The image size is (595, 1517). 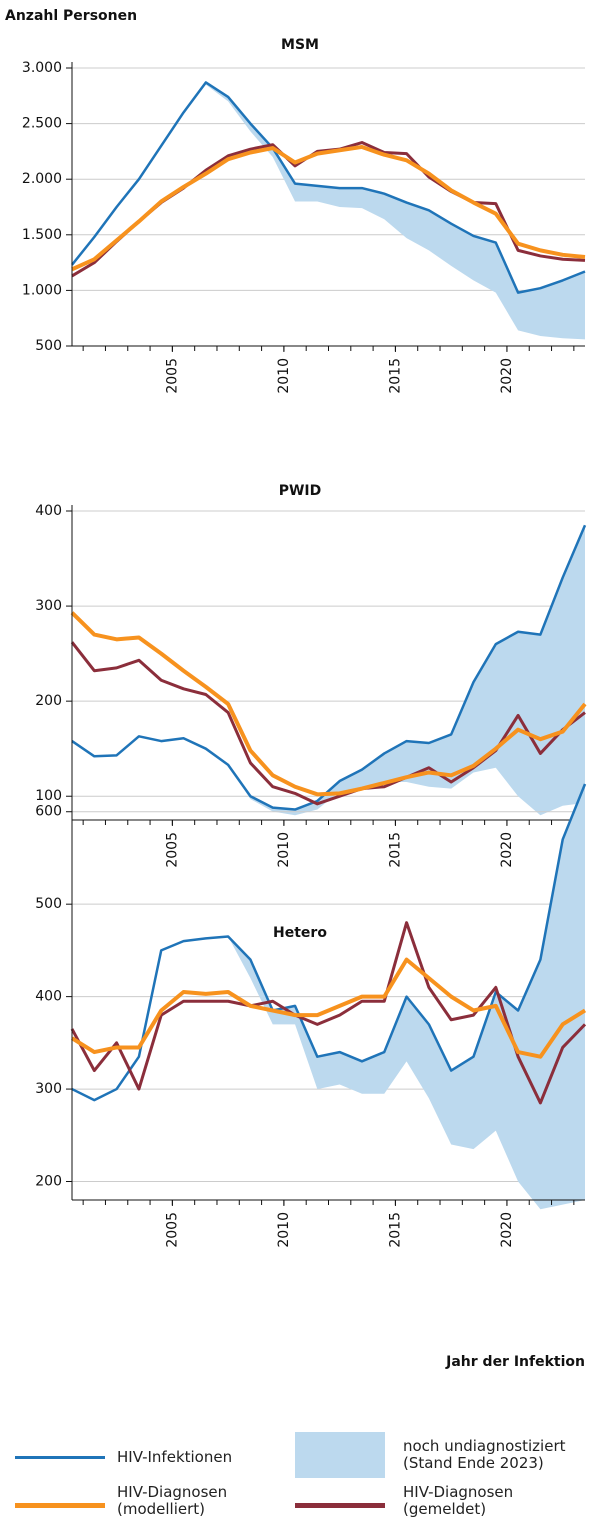 I want to click on legend-label: noch undiagnostiziert (Stand Ende 2023), so click(x=484, y=1454).